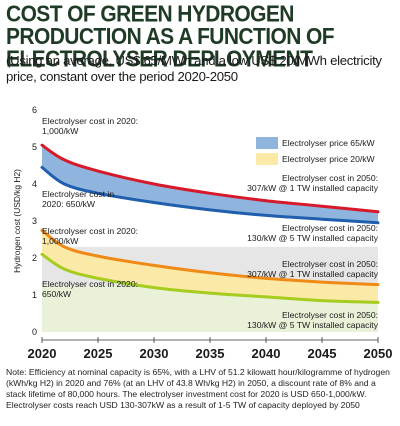 The width and height of the screenshot is (400, 426). Describe the element at coordinates (154, 353) in the screenshot. I see `x-tick-label-2030: 2030` at that location.